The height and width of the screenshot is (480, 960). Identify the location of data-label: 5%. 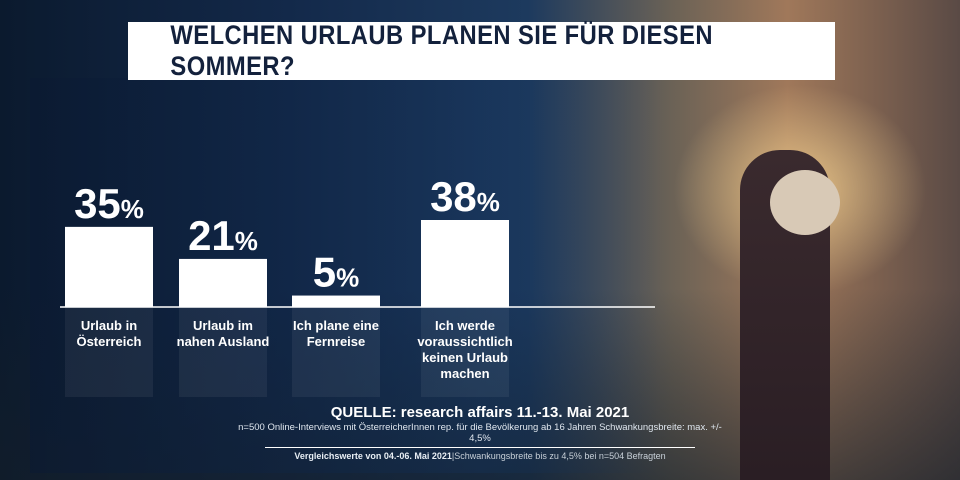
(336, 272).